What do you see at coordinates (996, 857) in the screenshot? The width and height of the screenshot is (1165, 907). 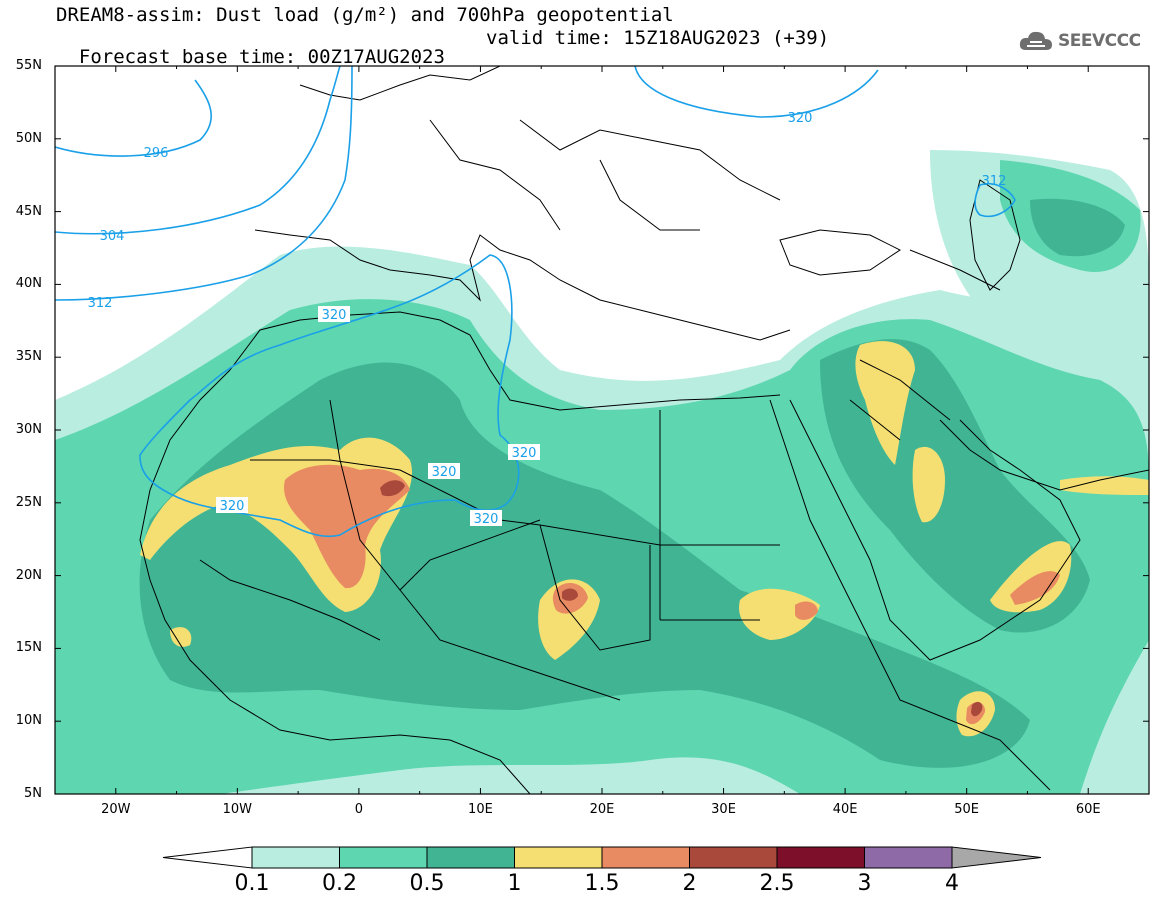 I see `colorbar-over-triangle` at bounding box center [996, 857].